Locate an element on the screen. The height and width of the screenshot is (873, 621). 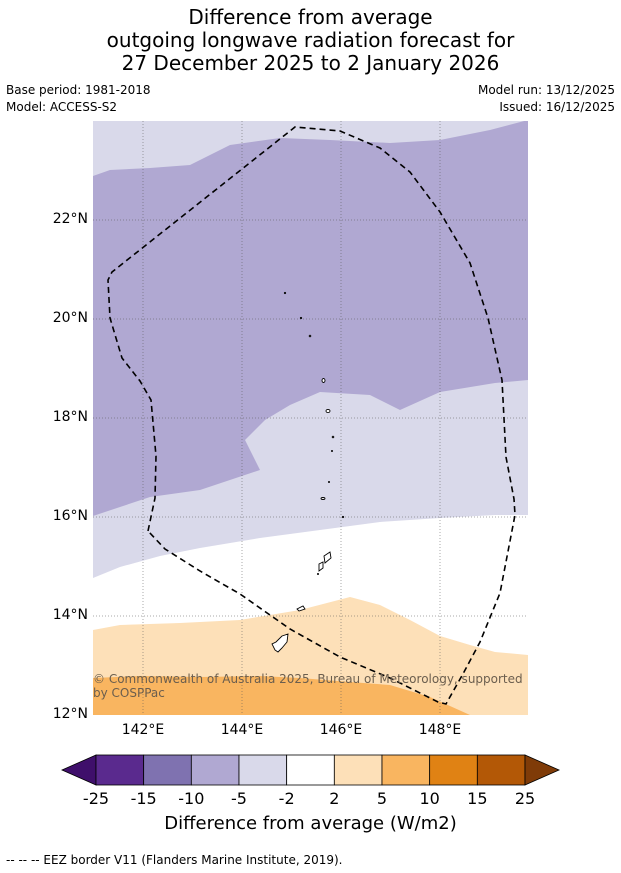
colorbar-label: -25 is located at coordinates (96, 798).